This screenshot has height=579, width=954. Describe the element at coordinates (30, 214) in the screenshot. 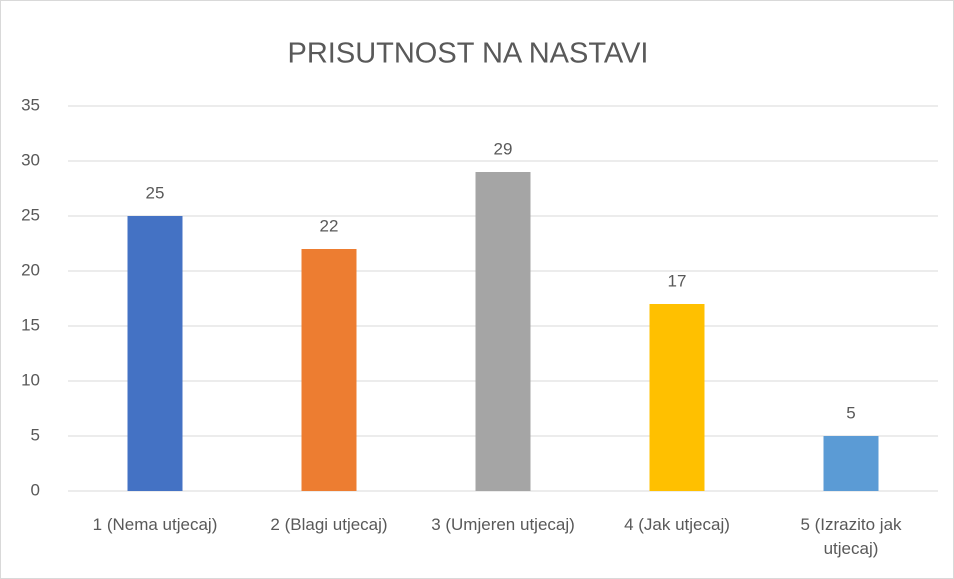

I see `y-tick-label: 25` at that location.